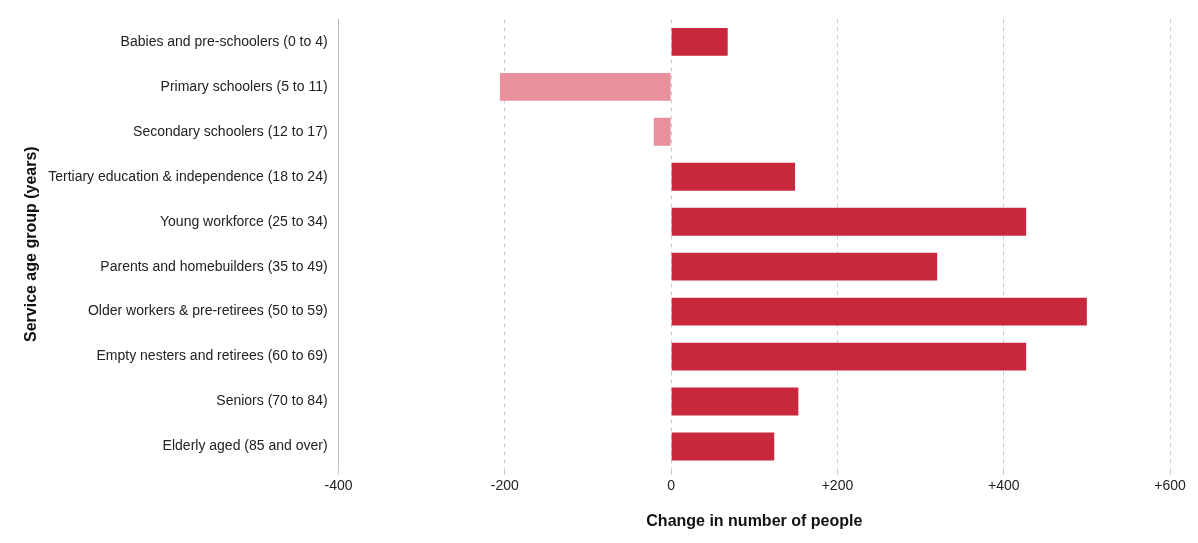 The height and width of the screenshot is (543, 1198). What do you see at coordinates (505, 485) in the screenshot?
I see `x-tick-label: -200` at bounding box center [505, 485].